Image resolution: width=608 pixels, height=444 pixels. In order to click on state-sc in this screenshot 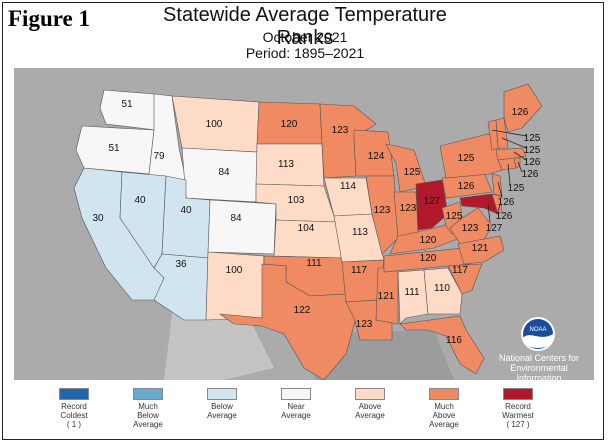, I will do `click(465, 279)`.